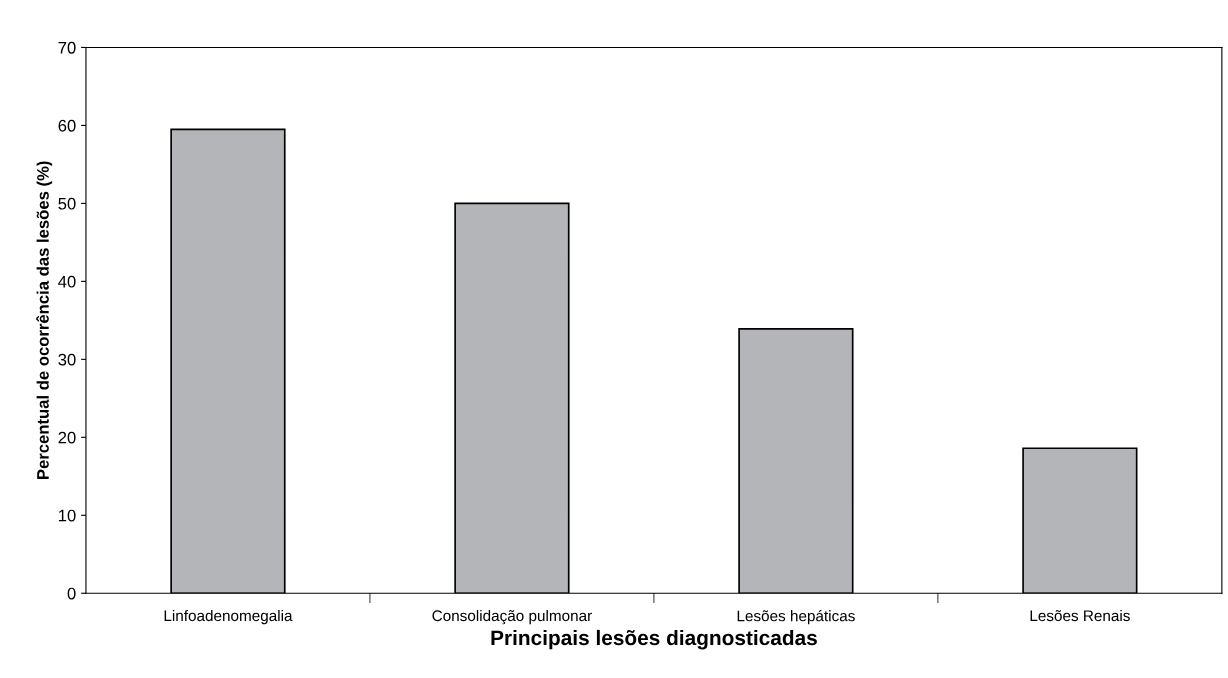  I want to click on x-tick-label: Lesões Renais, so click(1080, 615).